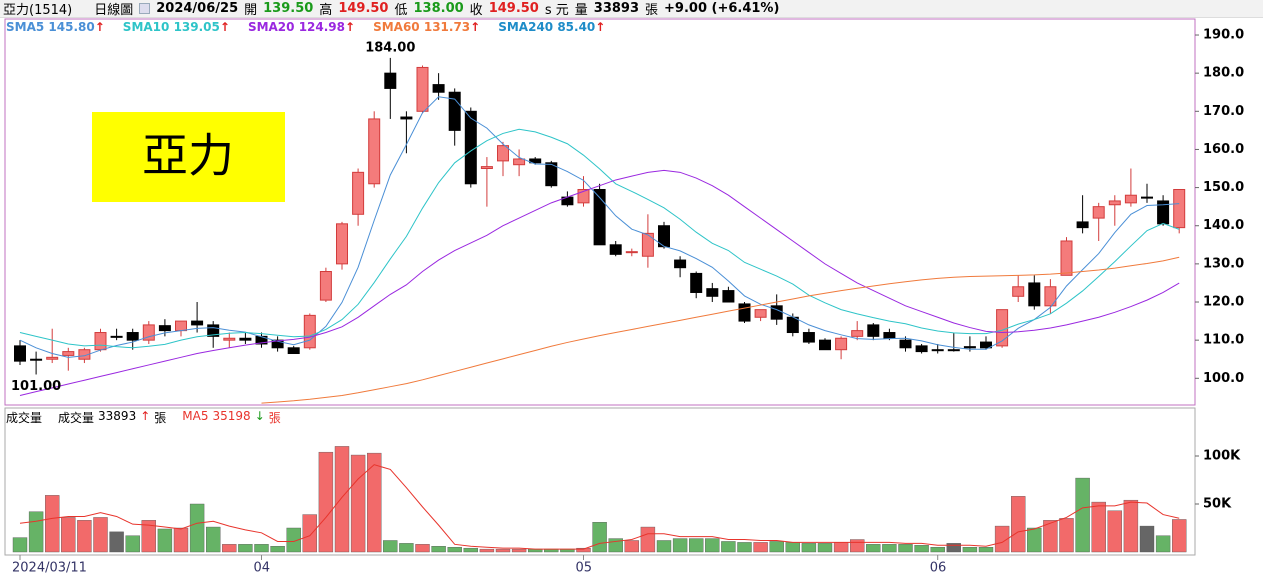 The image size is (1263, 581). What do you see at coordinates (1223, 340) in the screenshot?
I see `y-tick-label: 110.0` at bounding box center [1223, 340].